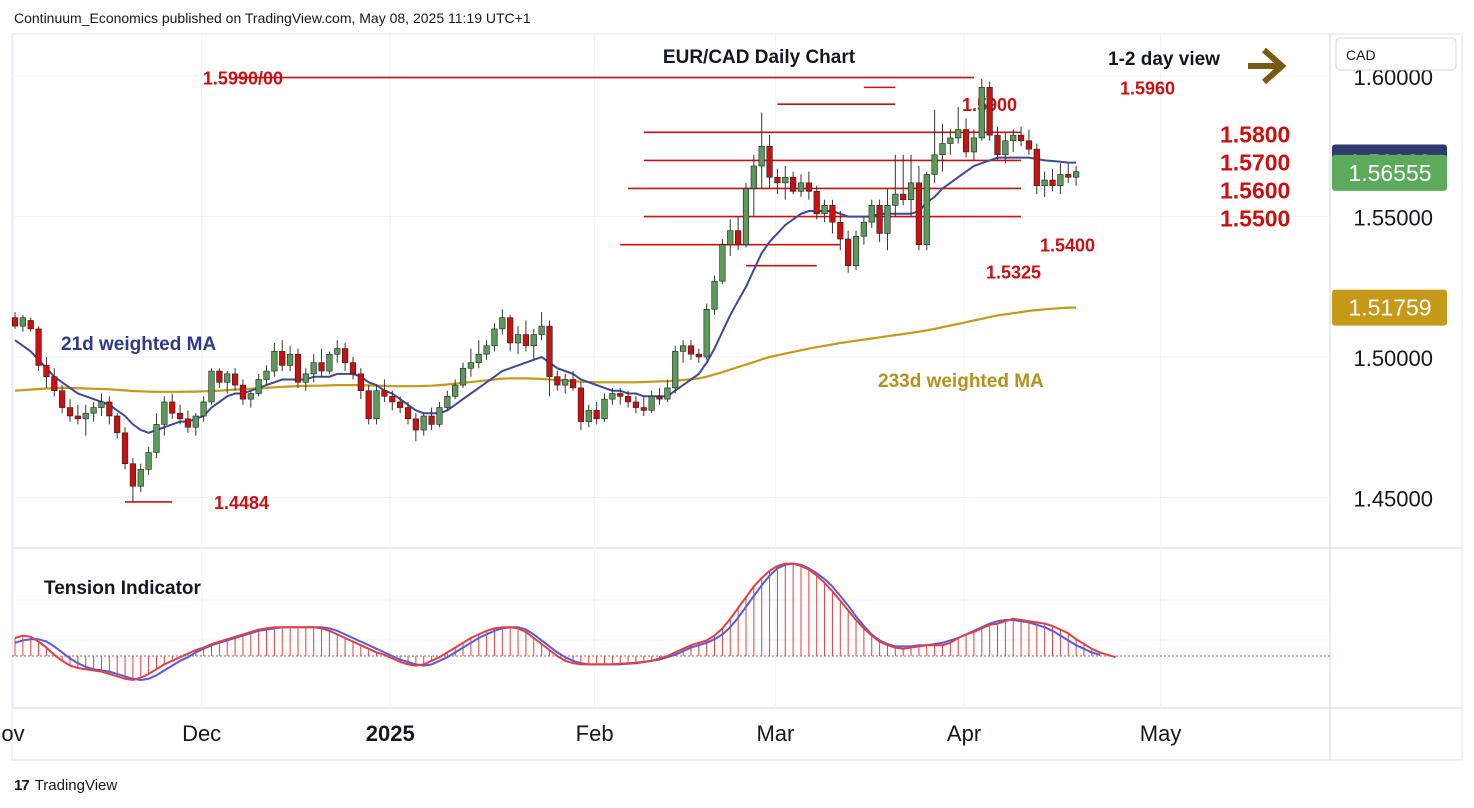 Image resolution: width=1474 pixels, height=808 pixels. Describe the element at coordinates (759, 57) in the screenshot. I see `chart-title: EUR/CAD Daily Chart` at that location.